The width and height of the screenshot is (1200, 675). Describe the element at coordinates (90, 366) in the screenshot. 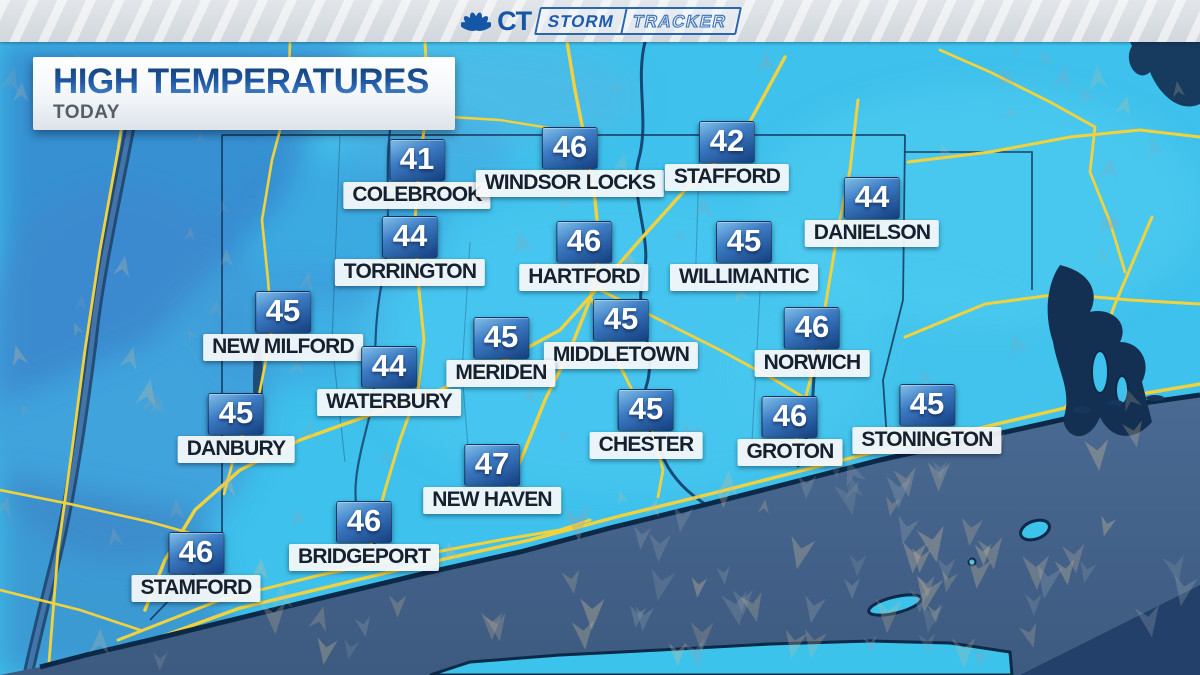

I see `taconic-parkway` at that location.